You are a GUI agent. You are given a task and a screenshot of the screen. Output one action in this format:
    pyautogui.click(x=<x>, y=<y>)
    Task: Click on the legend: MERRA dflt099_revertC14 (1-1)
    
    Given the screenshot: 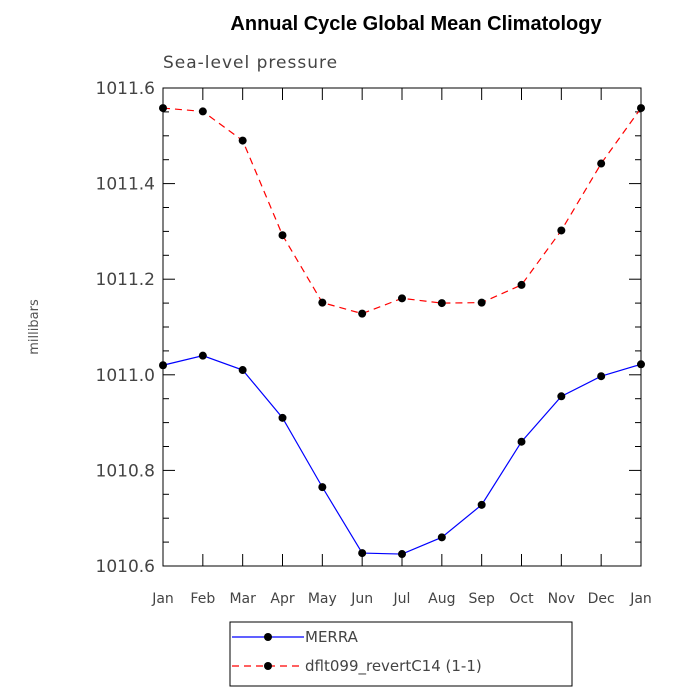 What is the action you would take?
    pyautogui.click(x=401, y=654)
    